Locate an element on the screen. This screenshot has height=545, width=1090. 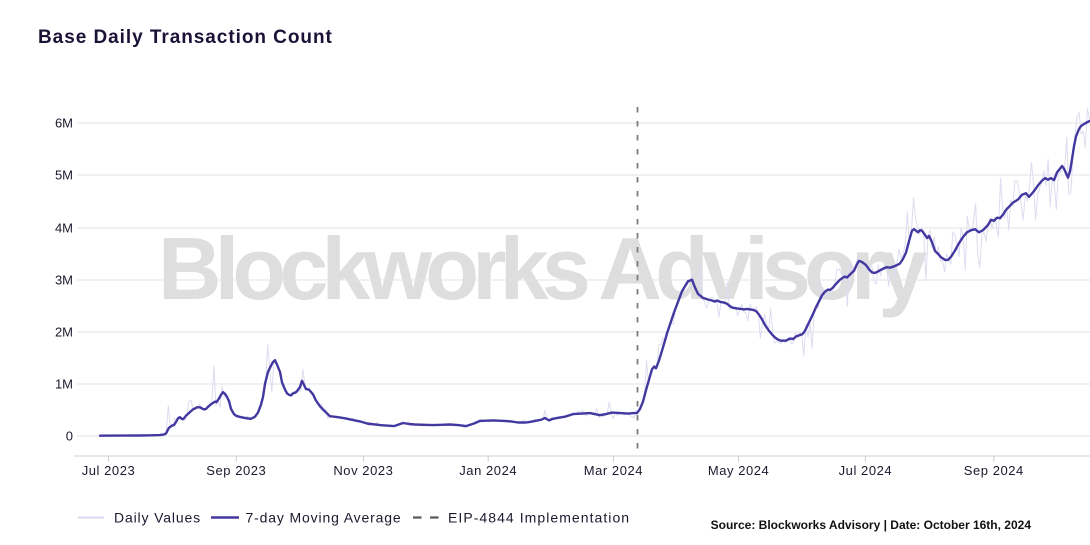
svg-text: 2M is located at coordinates (64, 332).